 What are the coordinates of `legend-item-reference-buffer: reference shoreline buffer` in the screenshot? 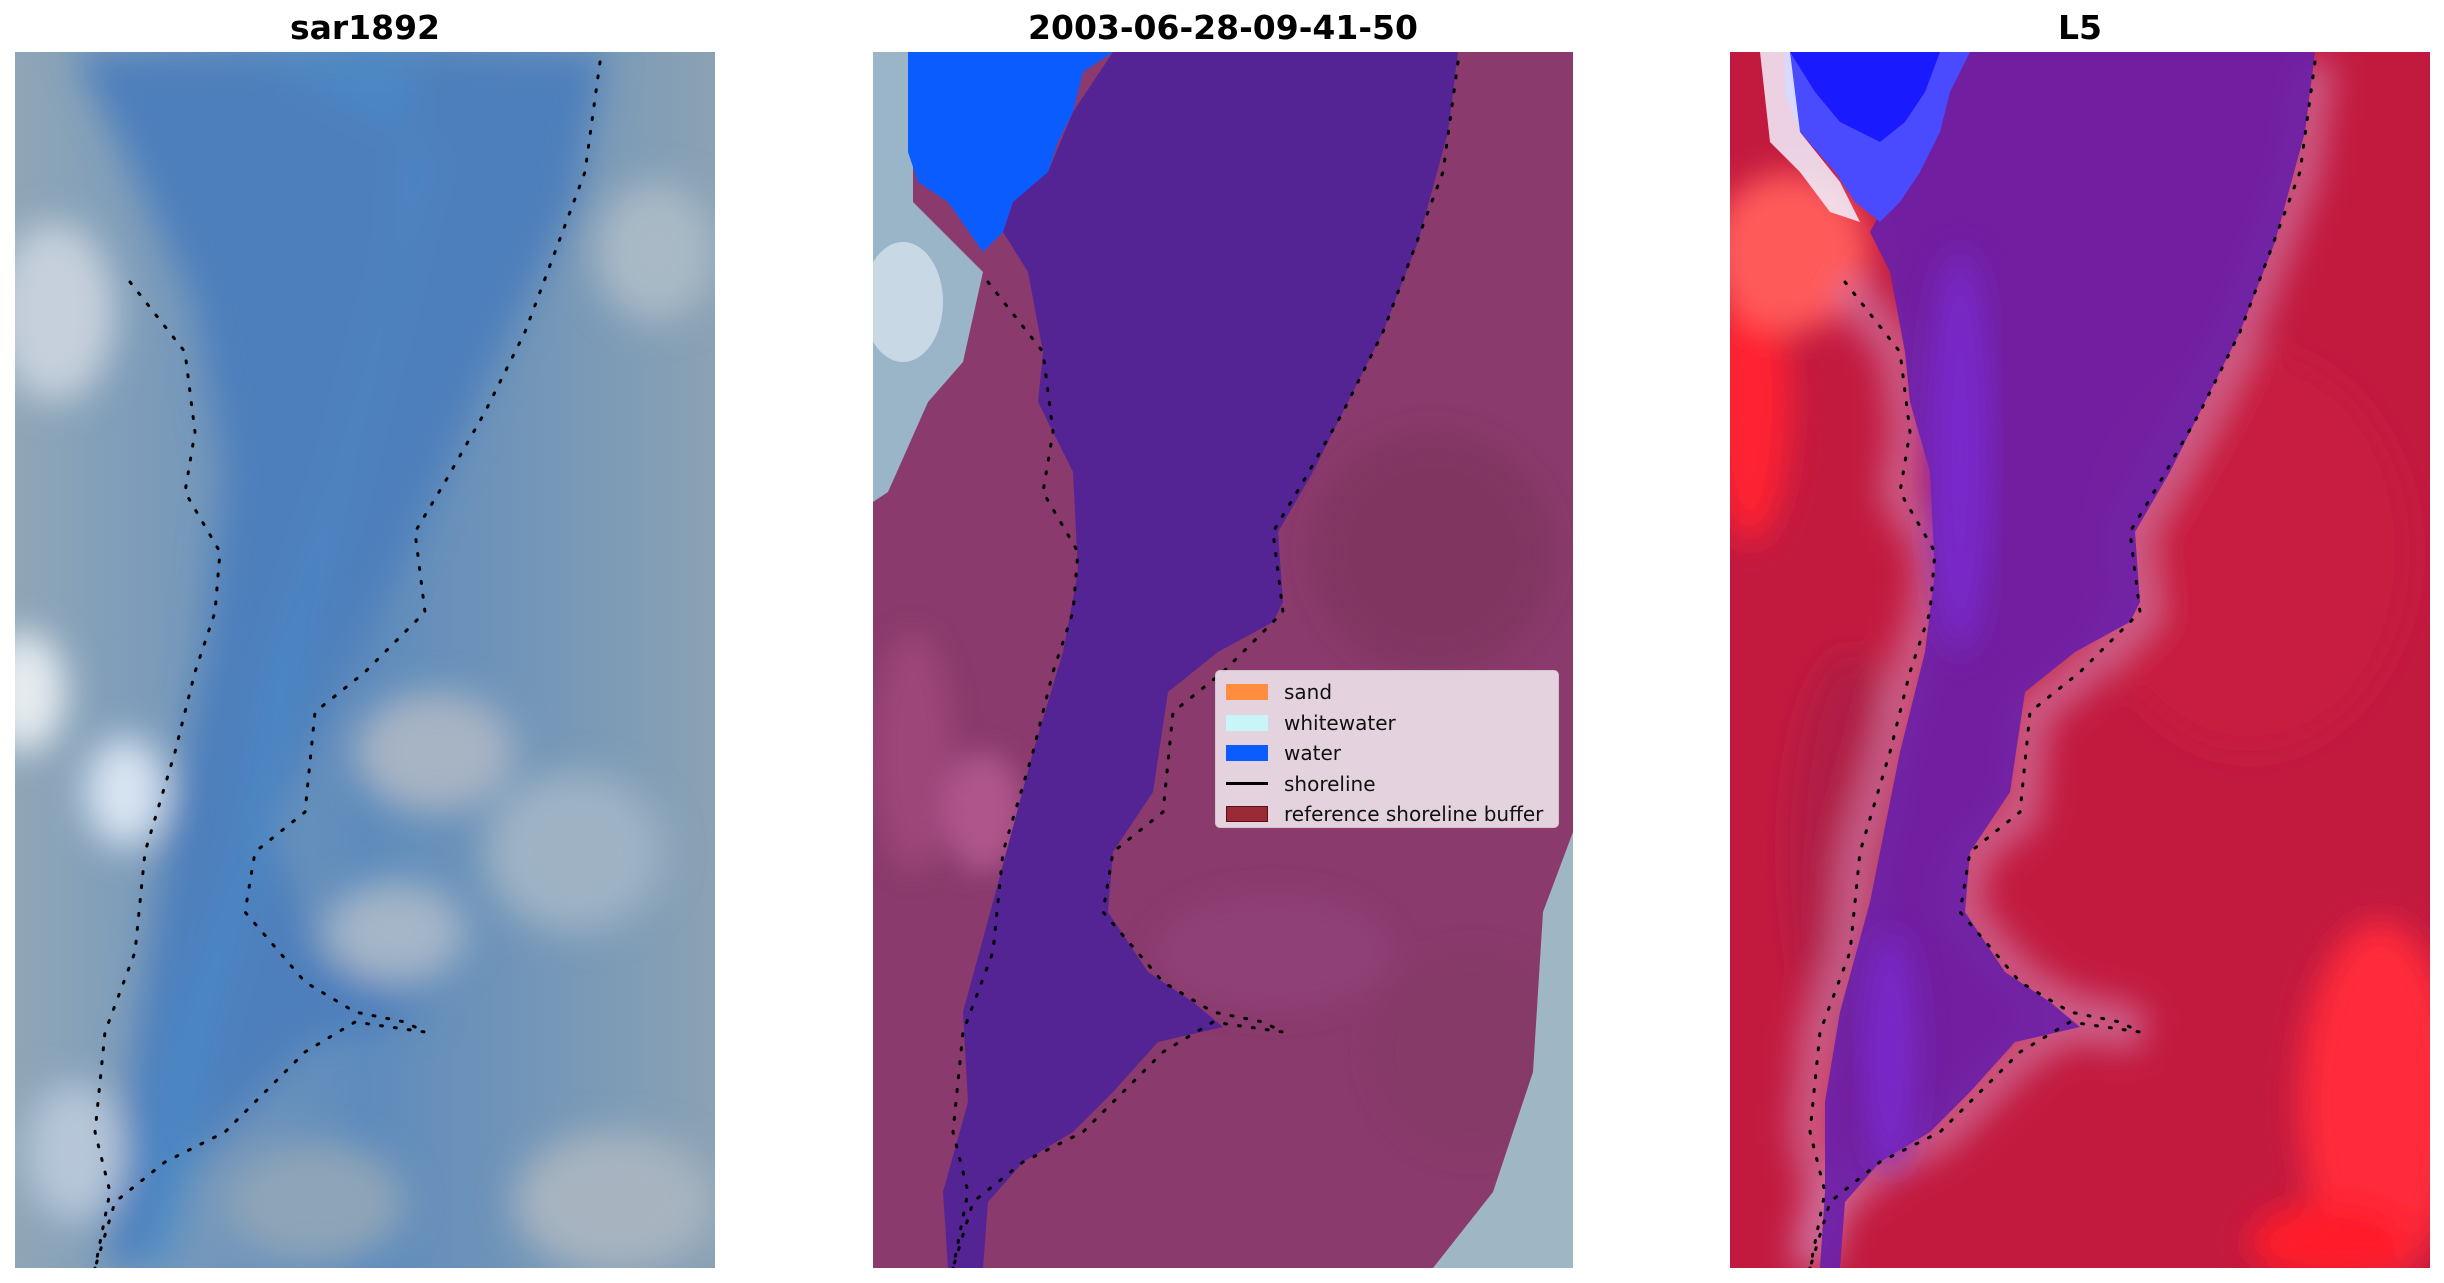 It's located at (1387, 814).